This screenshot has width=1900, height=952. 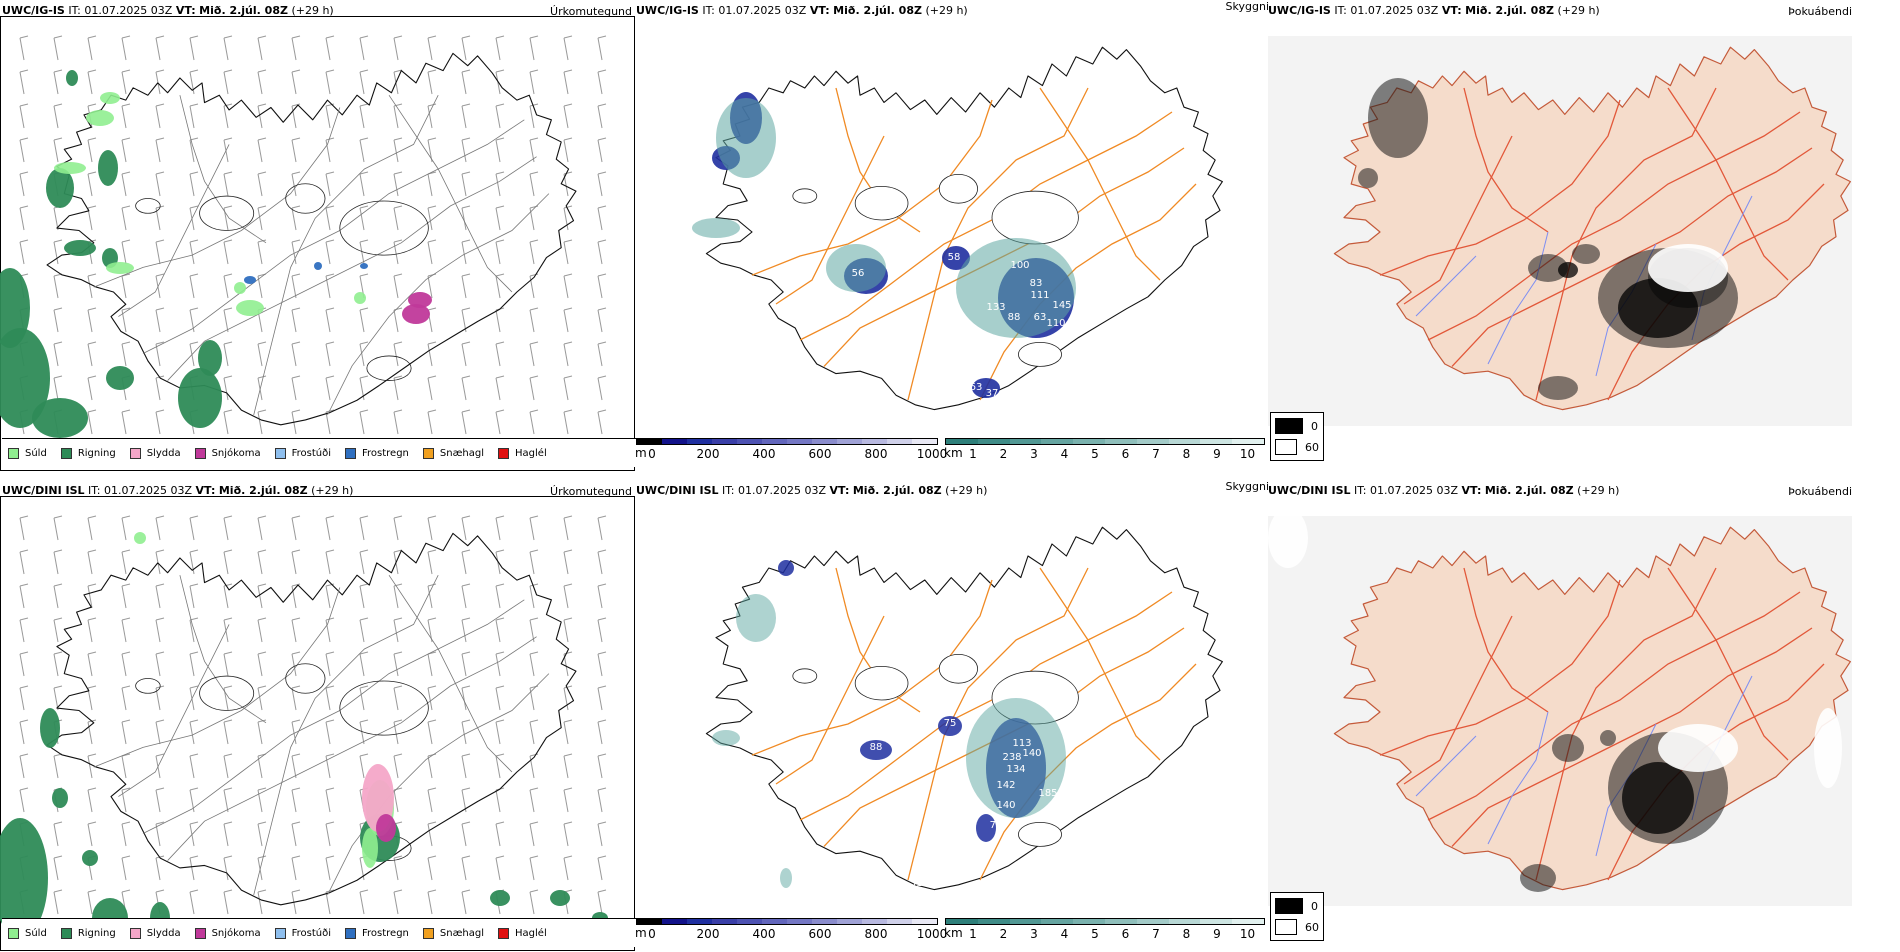 I want to click on cloud-base-value: 110, so click(x=1055, y=323).